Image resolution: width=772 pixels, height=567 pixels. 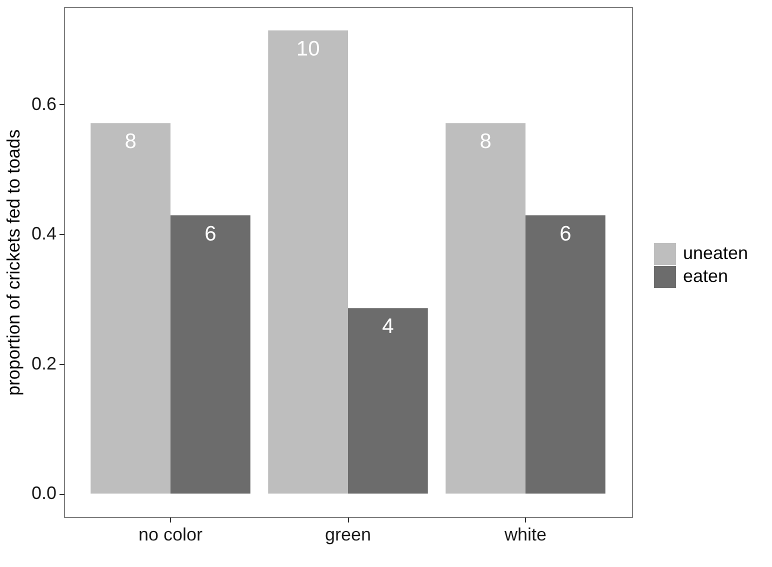 What do you see at coordinates (525, 534) in the screenshot?
I see `x-tick-label: white` at bounding box center [525, 534].